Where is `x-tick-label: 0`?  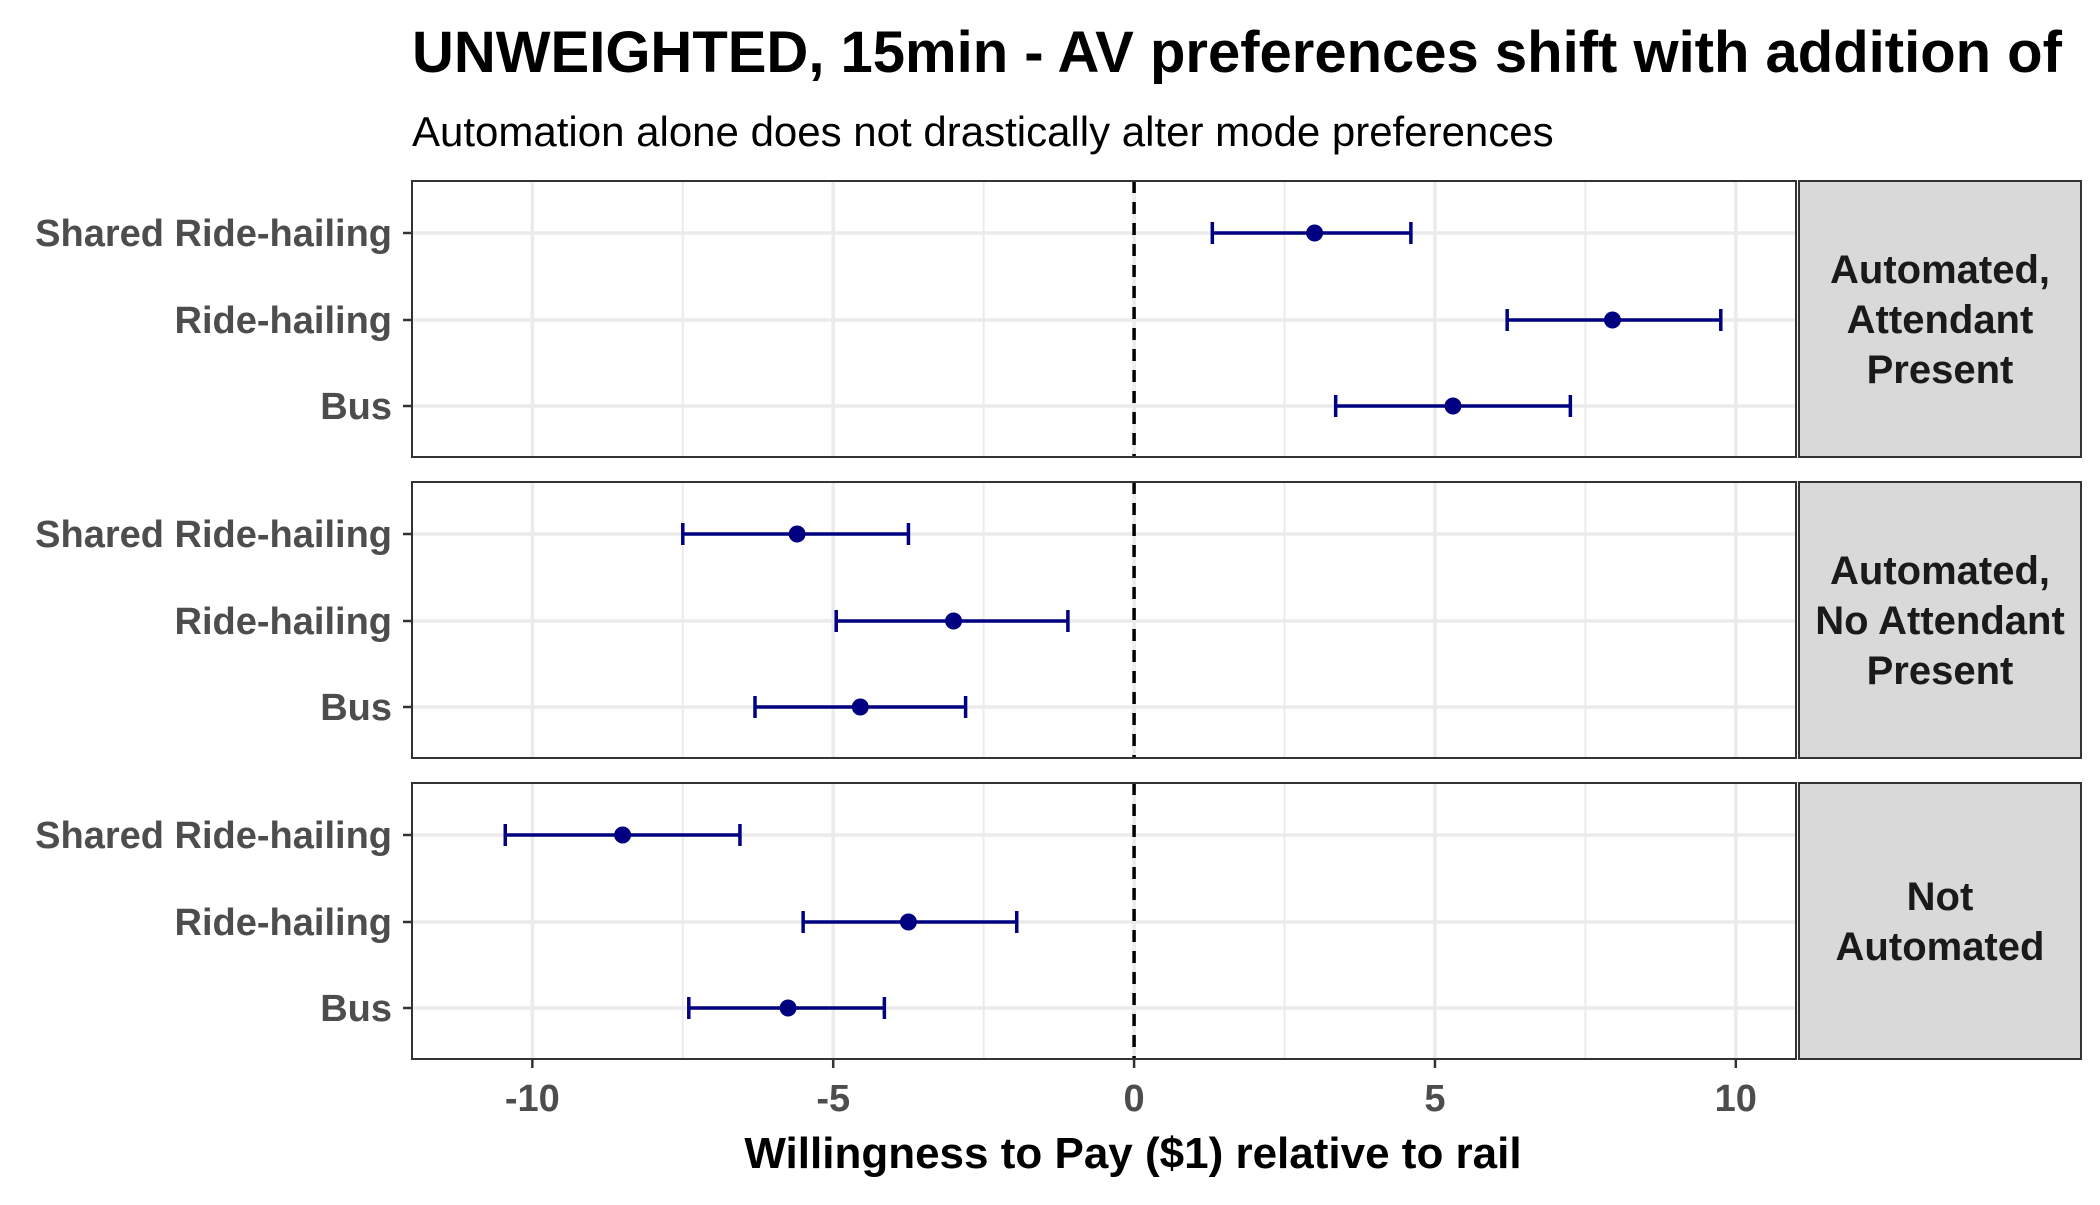 x-tick-label: 0 is located at coordinates (1134, 1099).